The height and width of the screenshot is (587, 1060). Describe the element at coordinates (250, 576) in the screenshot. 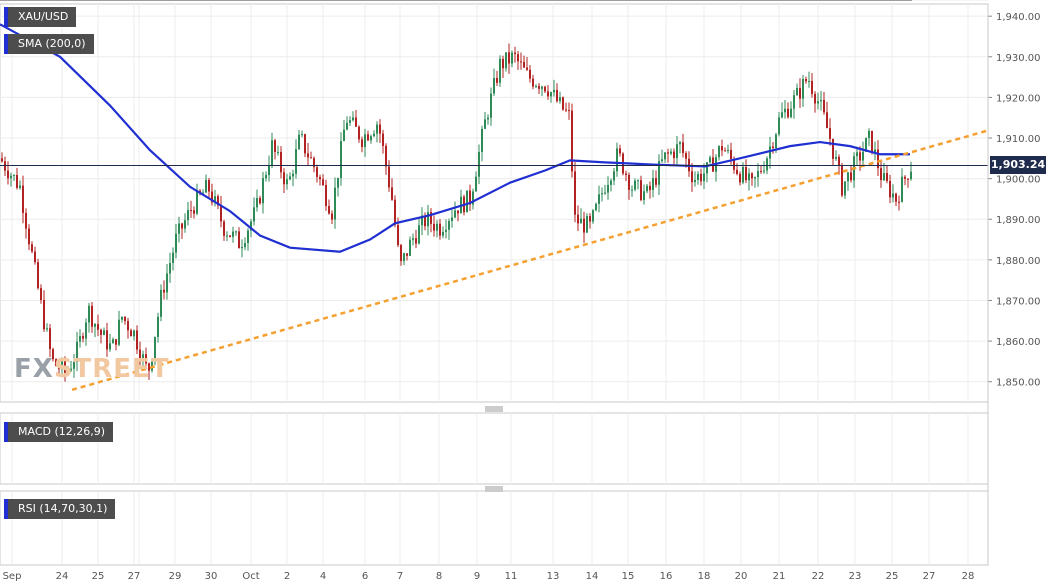

I see `x-tick-label: Oct` at that location.